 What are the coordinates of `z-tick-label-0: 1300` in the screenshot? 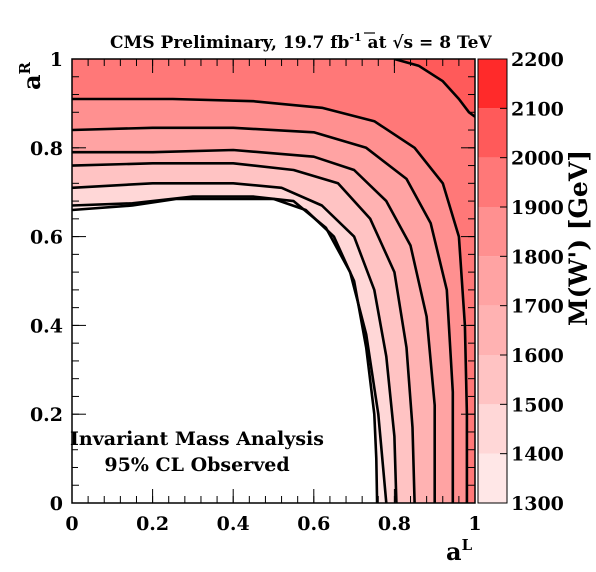 It's located at (537, 504).